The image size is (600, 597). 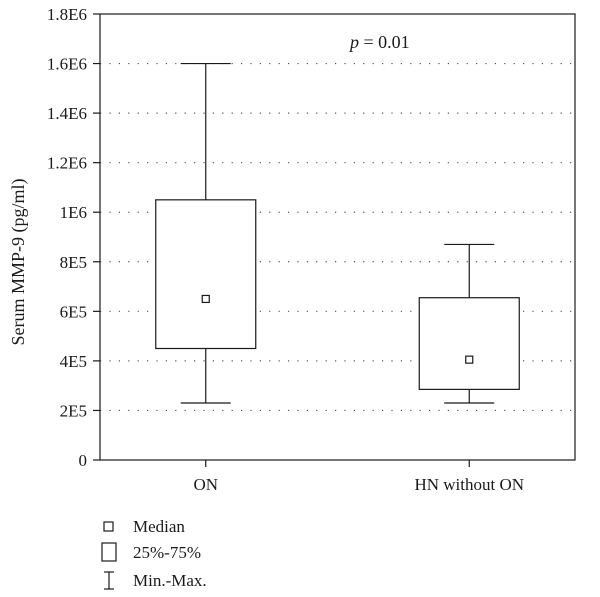 I want to click on p-value-symbol: p, so click(x=353, y=42).